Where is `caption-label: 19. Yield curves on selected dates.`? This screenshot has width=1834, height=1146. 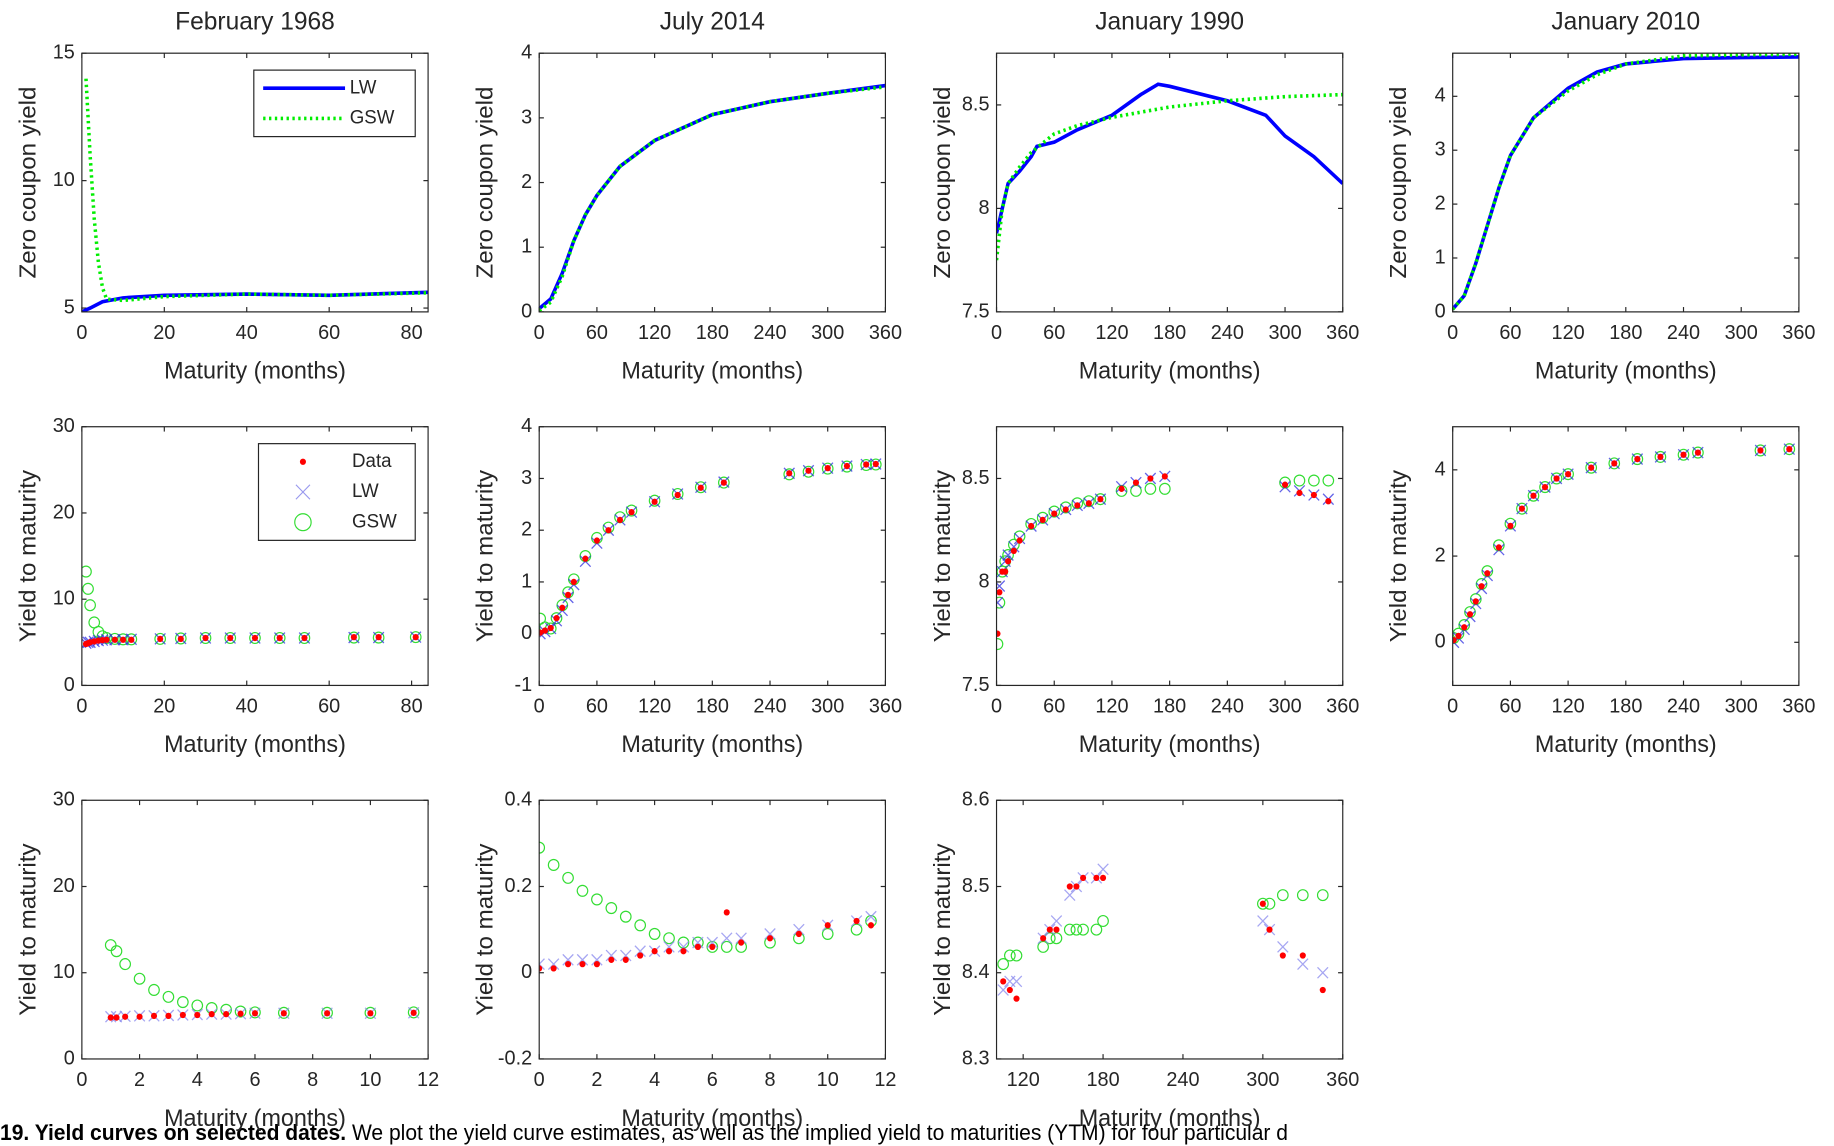 caption-label: 19. Yield curves on selected dates. is located at coordinates (173, 1132).